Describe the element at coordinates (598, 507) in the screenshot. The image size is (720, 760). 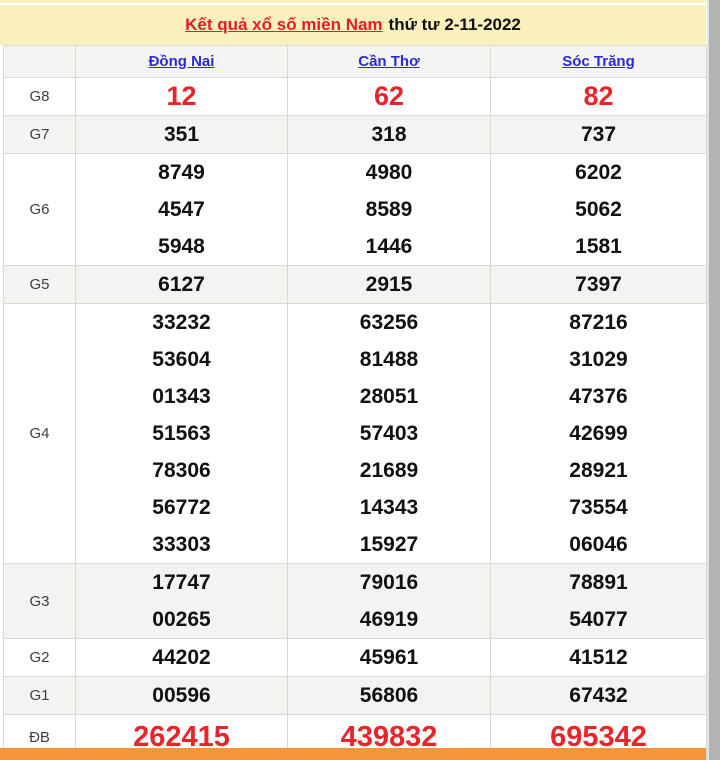
I see `prize-number: 73554` at that location.